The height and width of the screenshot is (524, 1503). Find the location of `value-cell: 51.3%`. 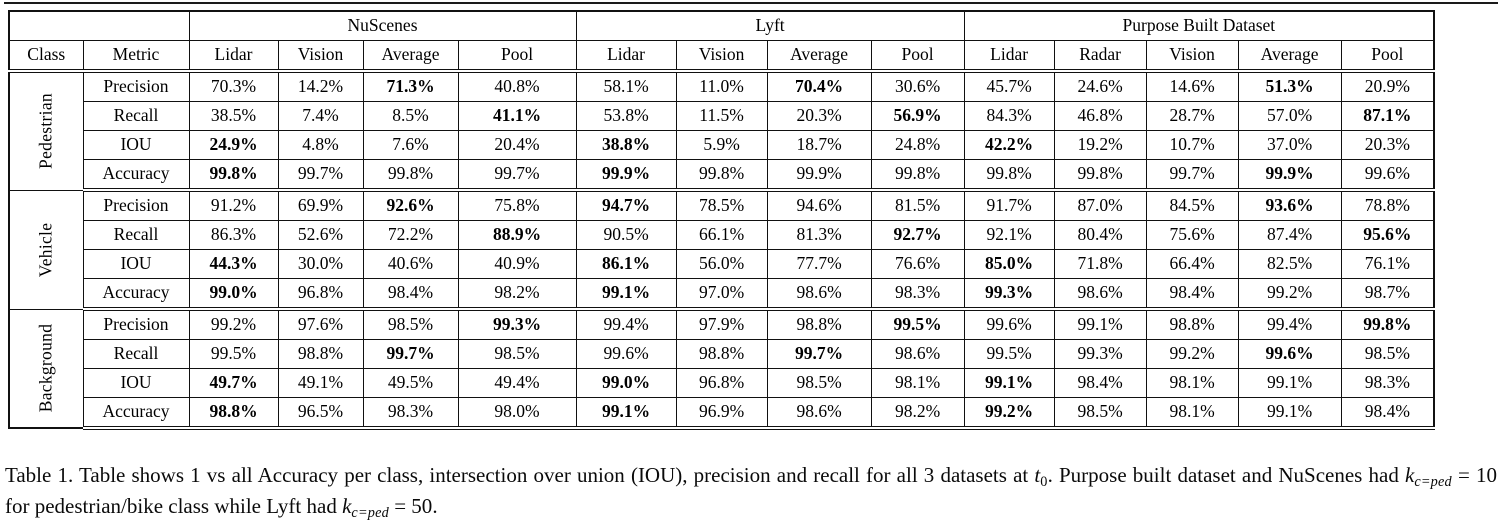

value-cell: 51.3% is located at coordinates (1289, 86).